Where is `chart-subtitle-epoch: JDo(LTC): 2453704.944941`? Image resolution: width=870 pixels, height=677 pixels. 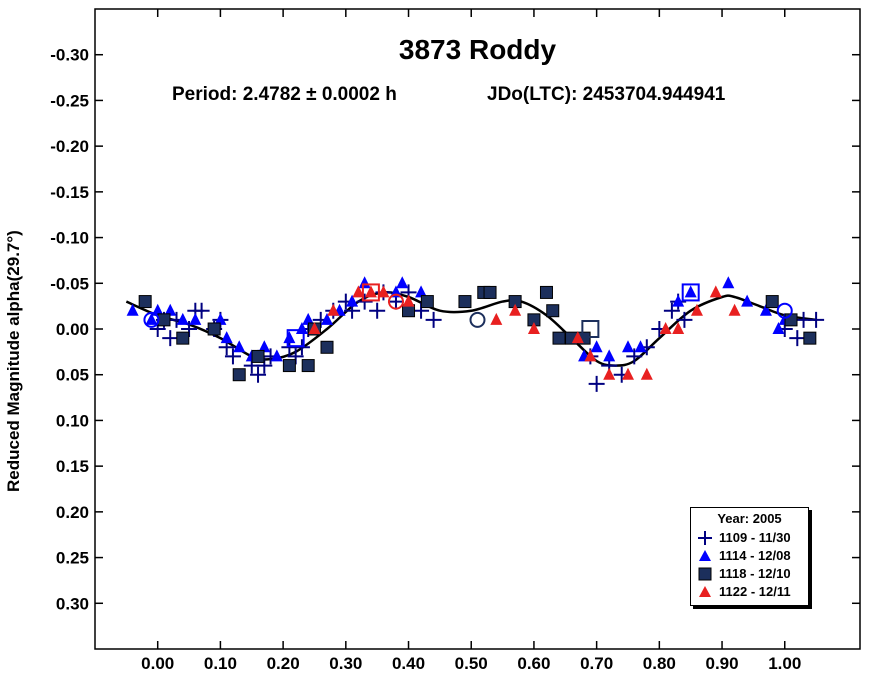 chart-subtitle-epoch: JDo(LTC): 2453704.944941 is located at coordinates (606, 94).